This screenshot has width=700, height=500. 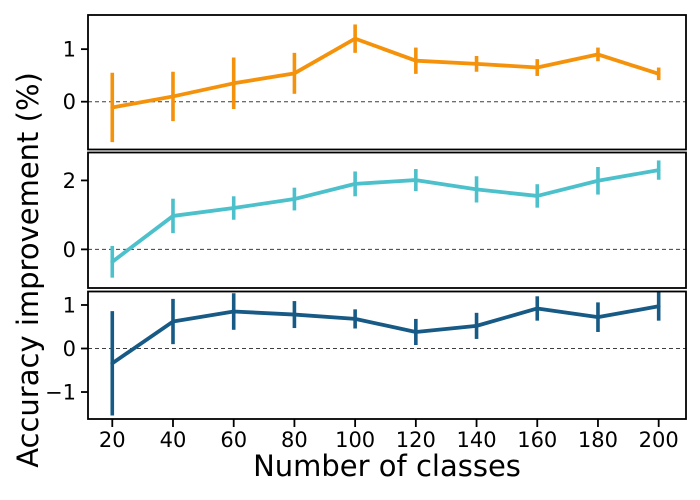 I want to click on y-axis-title: Accuracy improvement (%), so click(x=28, y=270).